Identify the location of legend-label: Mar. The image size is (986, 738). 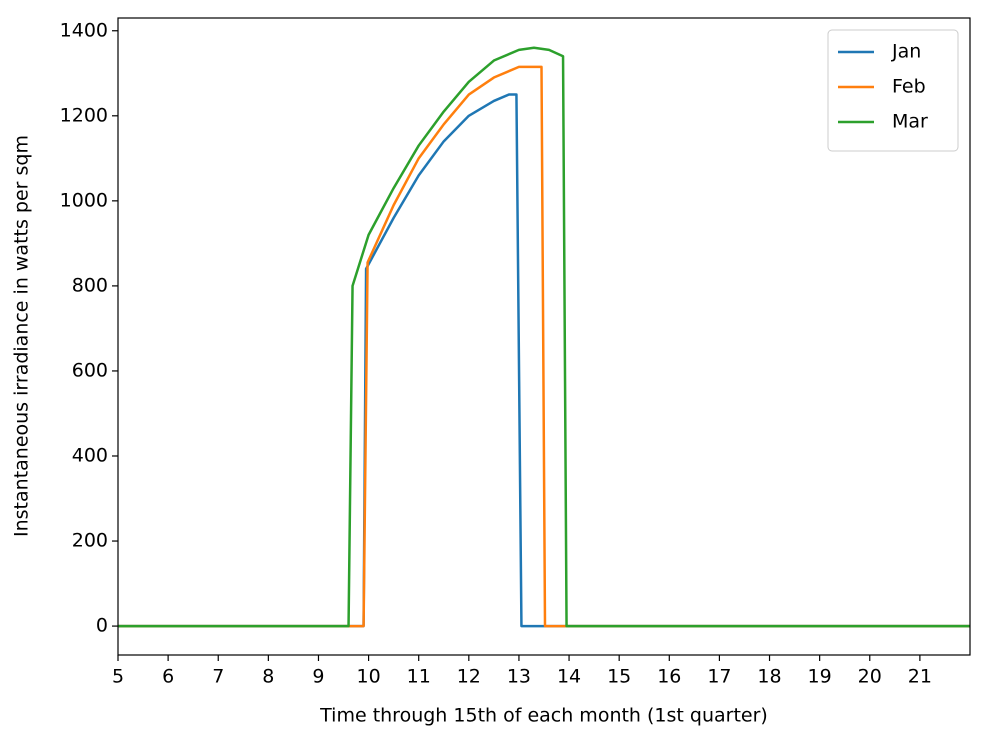
(910, 122).